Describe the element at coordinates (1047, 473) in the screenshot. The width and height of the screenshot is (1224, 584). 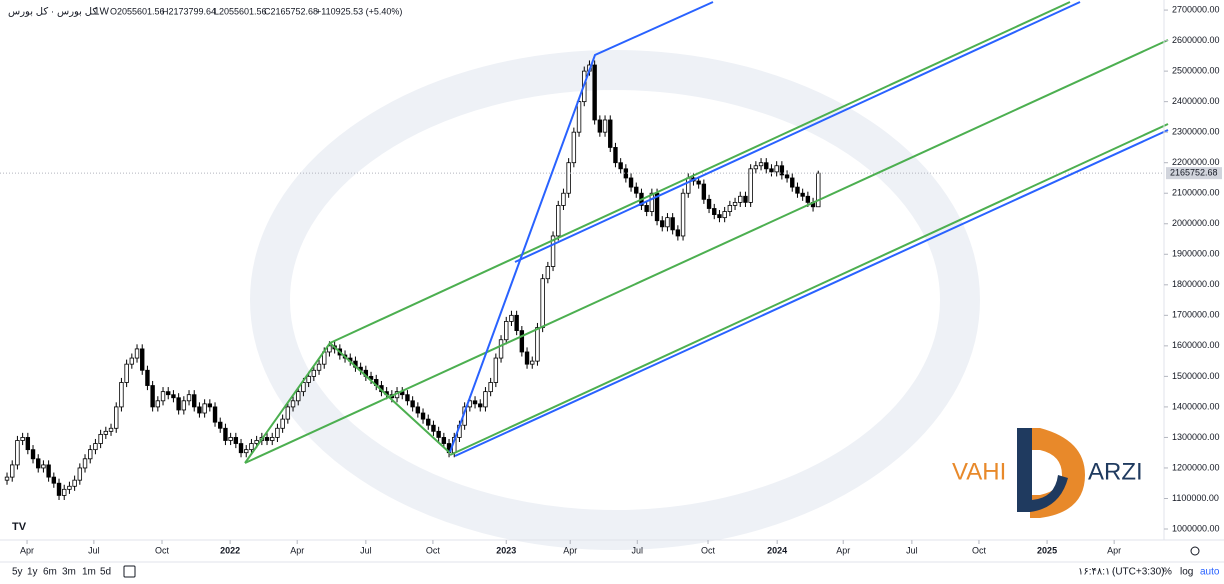
I see `logo: VAHI ARZI` at that location.